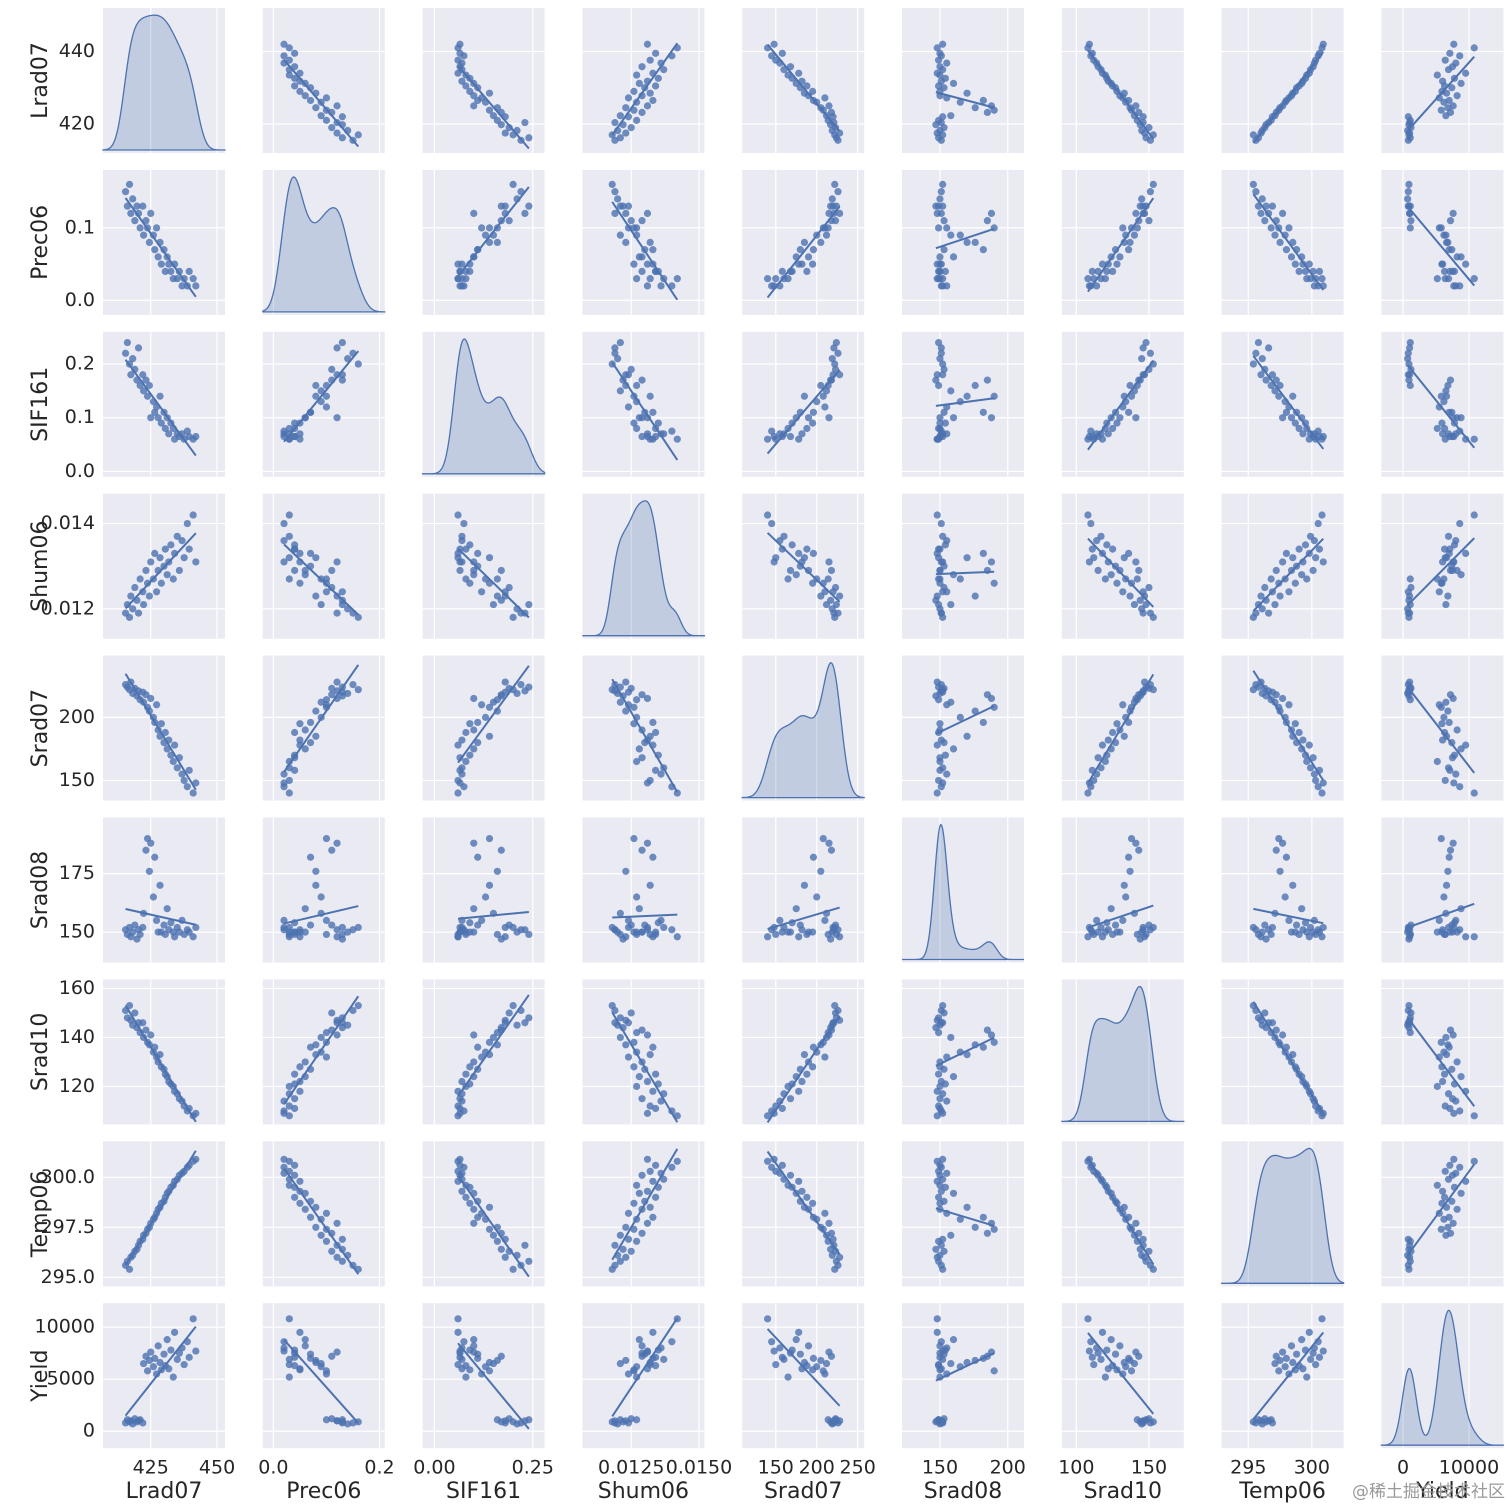  Describe the element at coordinates (1248, 1468) in the screenshot. I see `x-tick-label: 295` at that location.